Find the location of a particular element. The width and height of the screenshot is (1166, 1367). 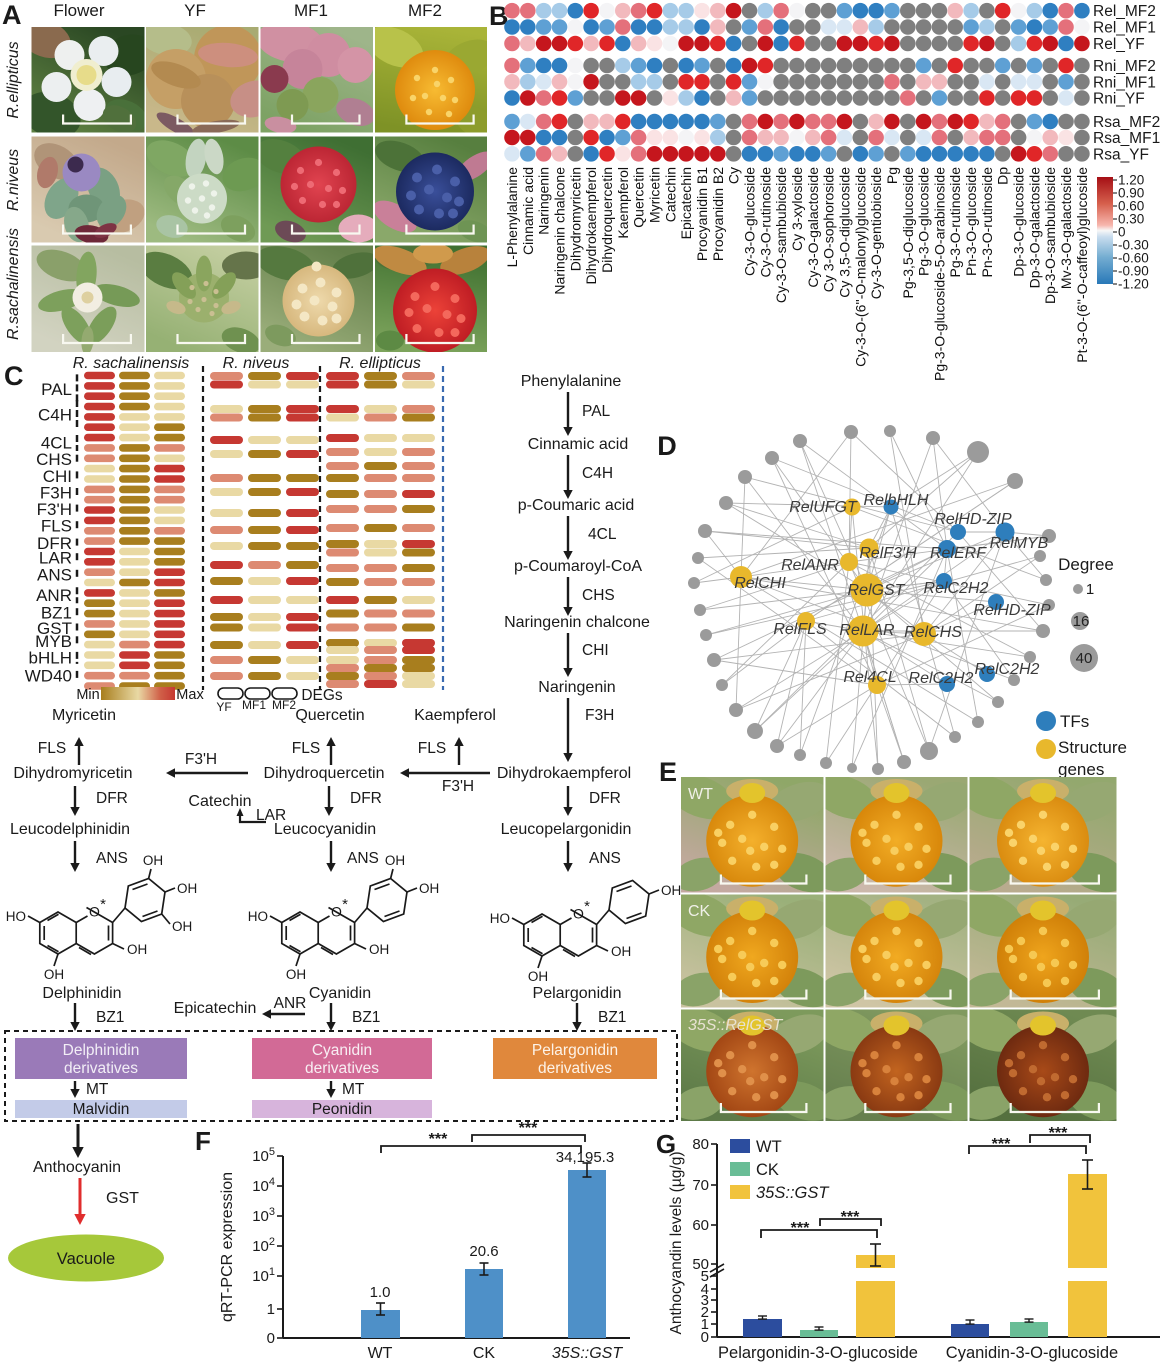

svg-text: Flower is located at coordinates (78, 10).